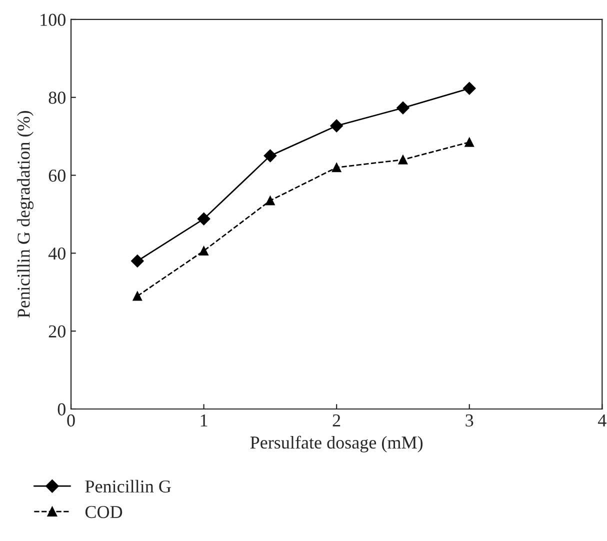 The height and width of the screenshot is (541, 607). What do you see at coordinates (336, 444) in the screenshot?
I see `x-axis-title: Persulfate dosage (mM)` at bounding box center [336, 444].